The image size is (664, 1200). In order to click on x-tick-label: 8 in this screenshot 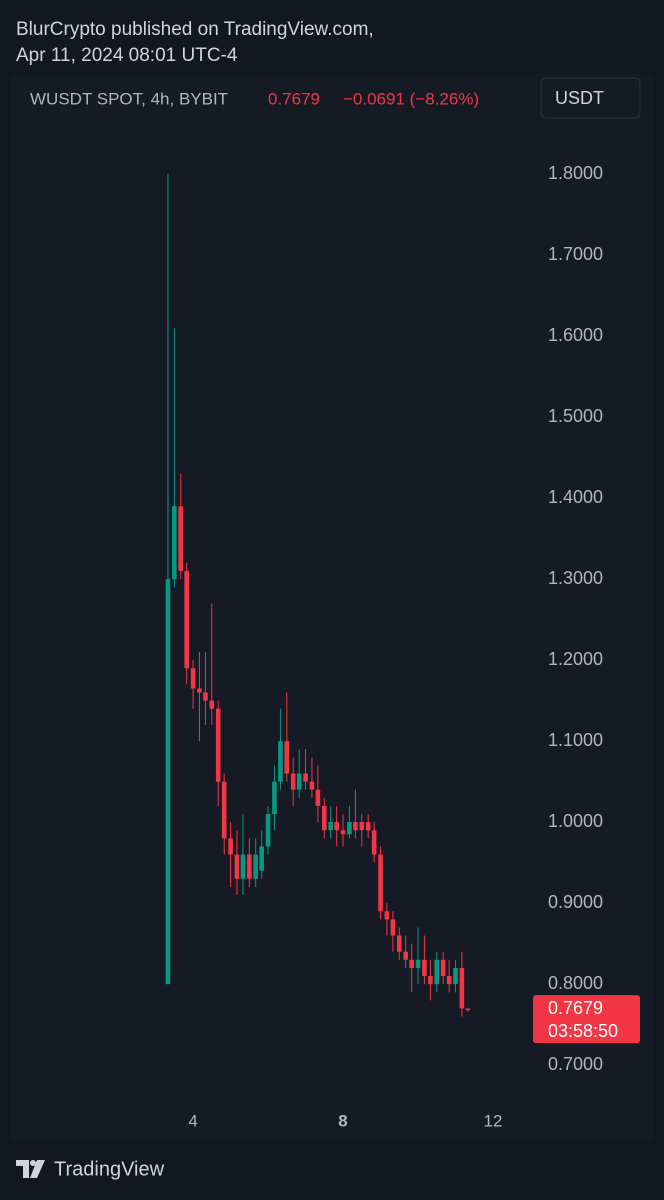, I will do `click(342, 1120)`.